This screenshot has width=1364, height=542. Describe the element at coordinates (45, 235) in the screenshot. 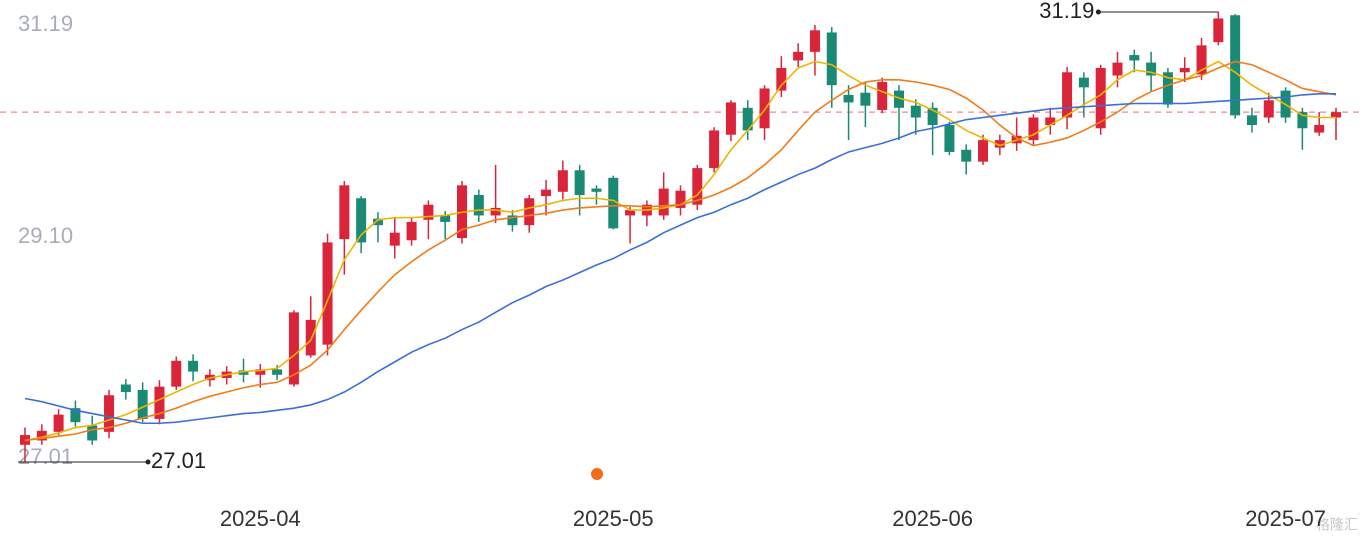

I see `y-tick-label: 29.10` at that location.